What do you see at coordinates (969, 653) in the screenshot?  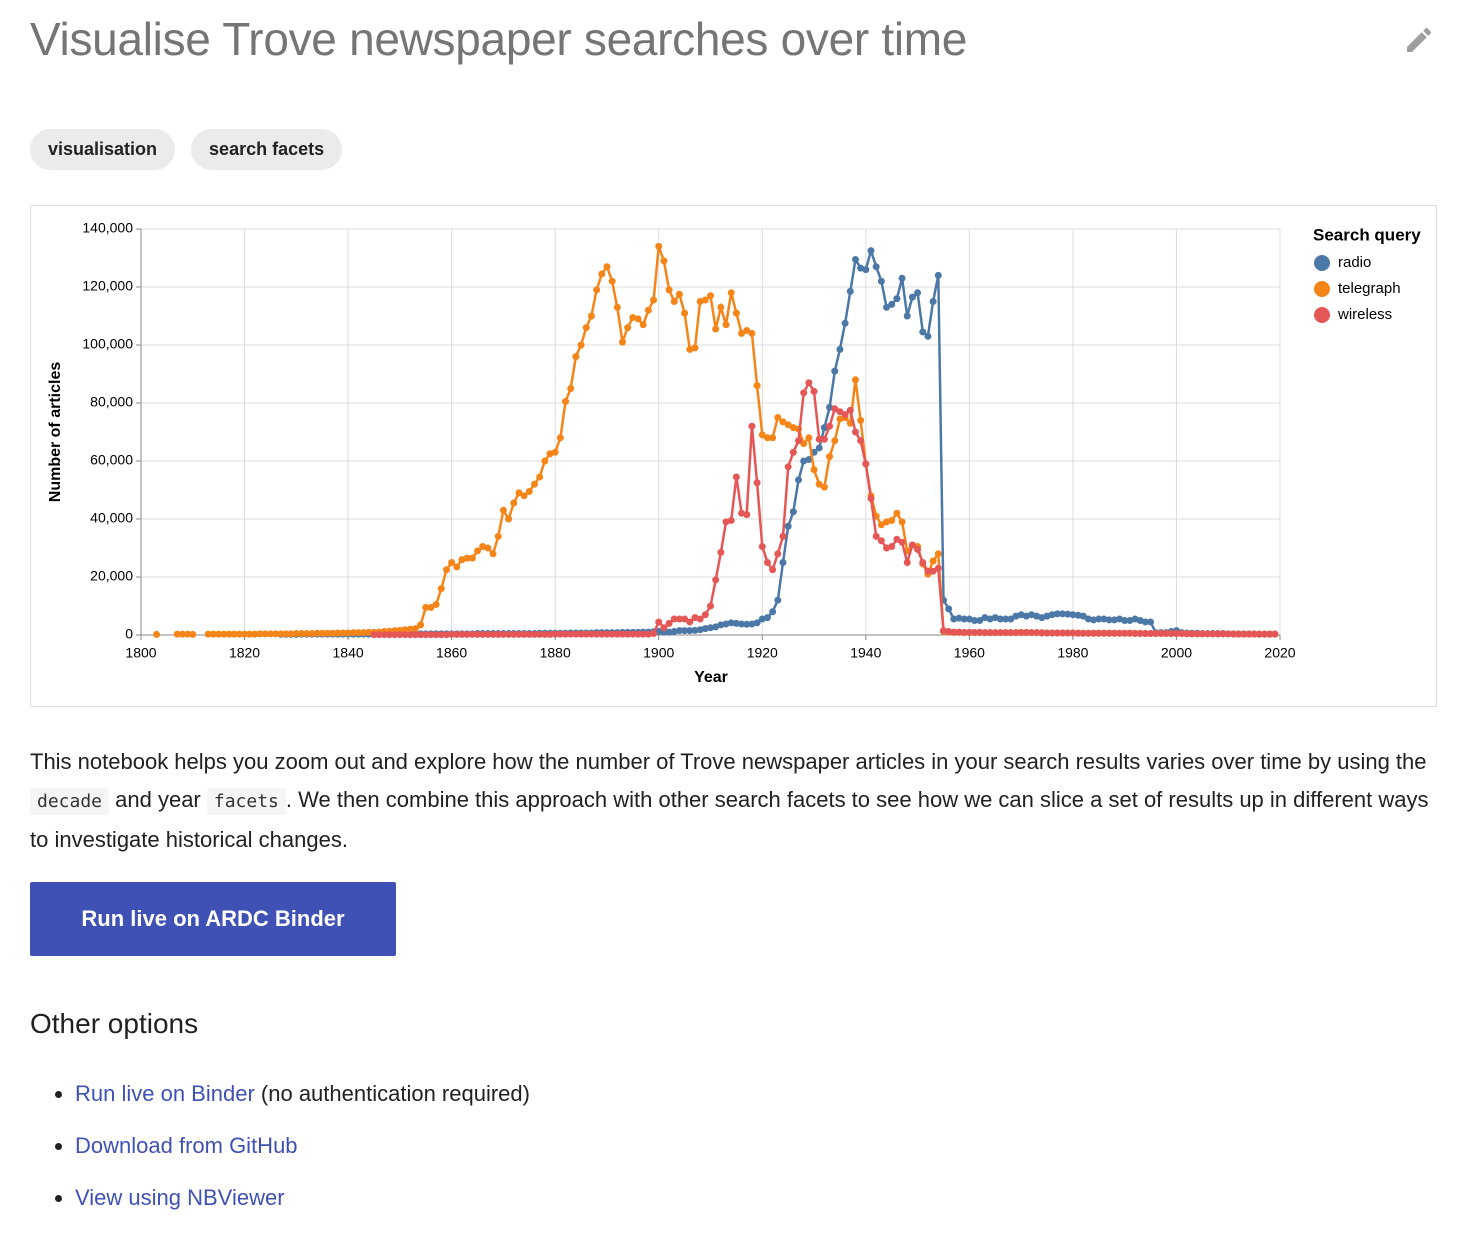 I see `x-tick-label: 1960` at bounding box center [969, 653].